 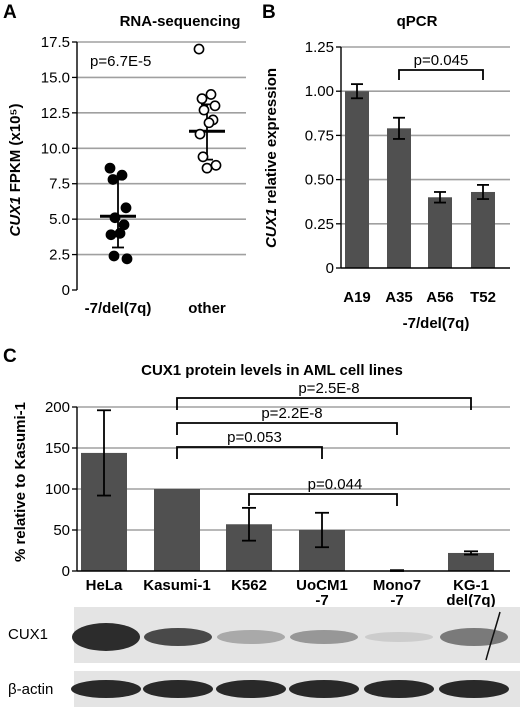 I want to click on panel-c-y-tick-label: 50, so click(x=61, y=530).